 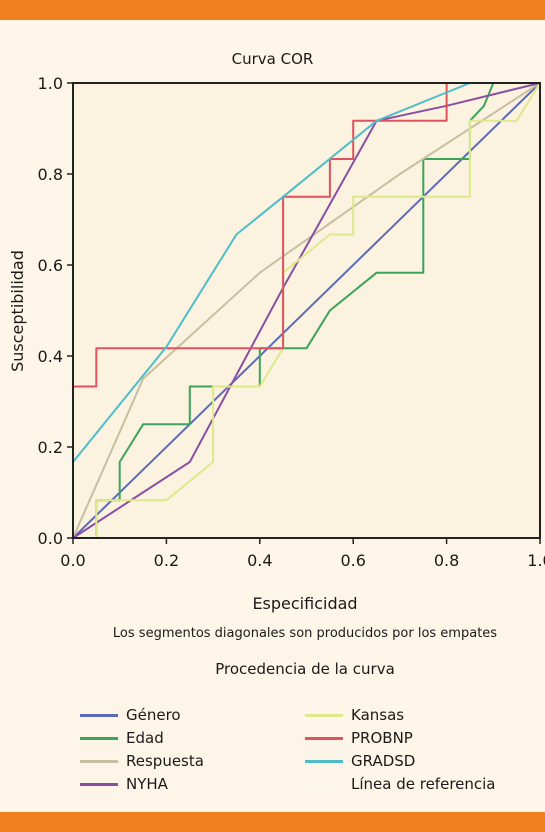 I want to click on legend-item: Edad, so click(x=122, y=738).